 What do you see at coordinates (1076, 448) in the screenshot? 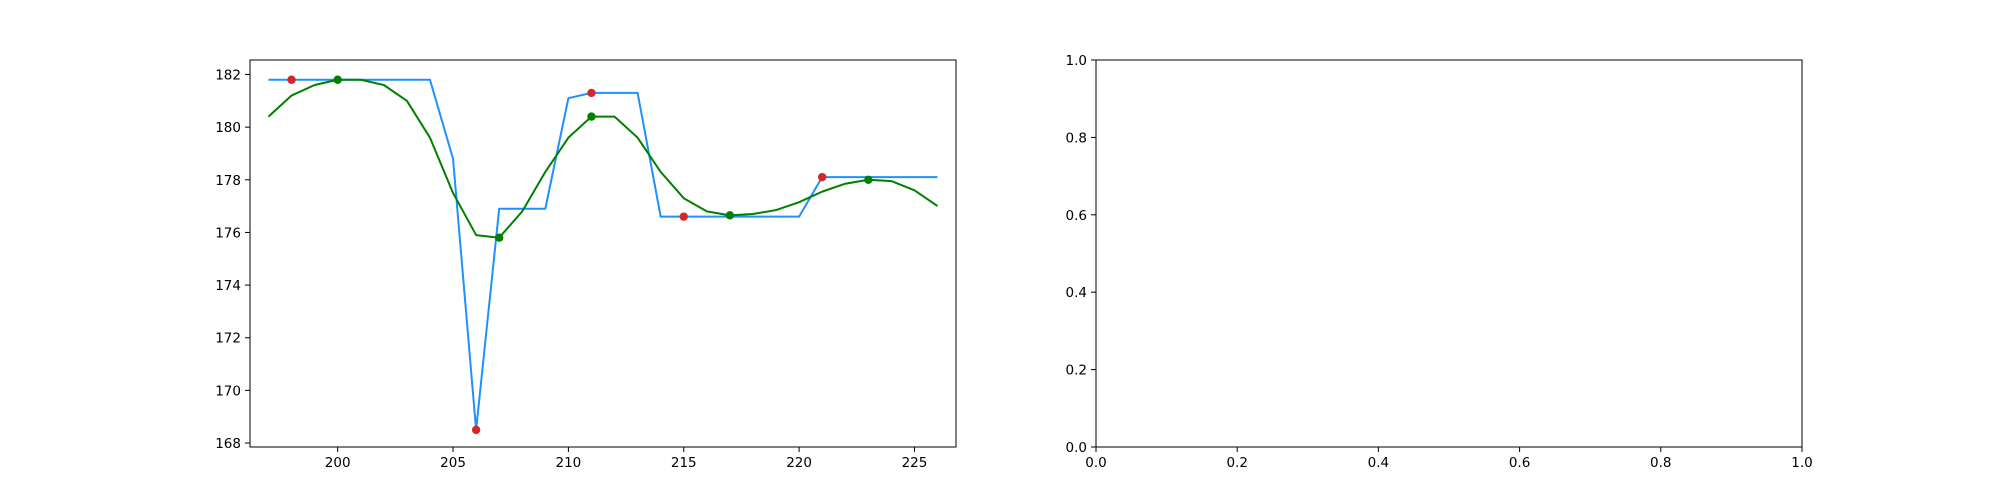
I see `y-tick-label: 0.0` at bounding box center [1076, 448].